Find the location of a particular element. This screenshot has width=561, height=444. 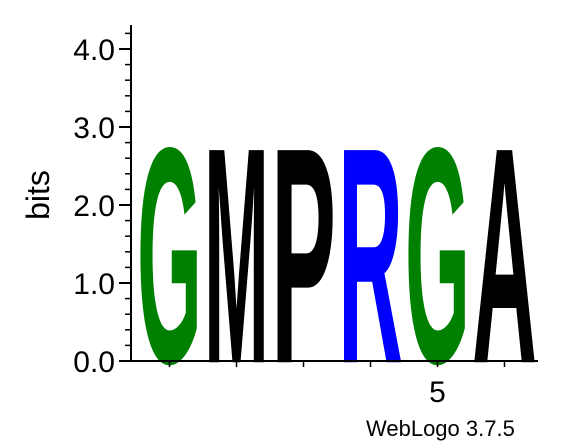

glyph-r-pos-4: R is located at coordinates (370, 256).